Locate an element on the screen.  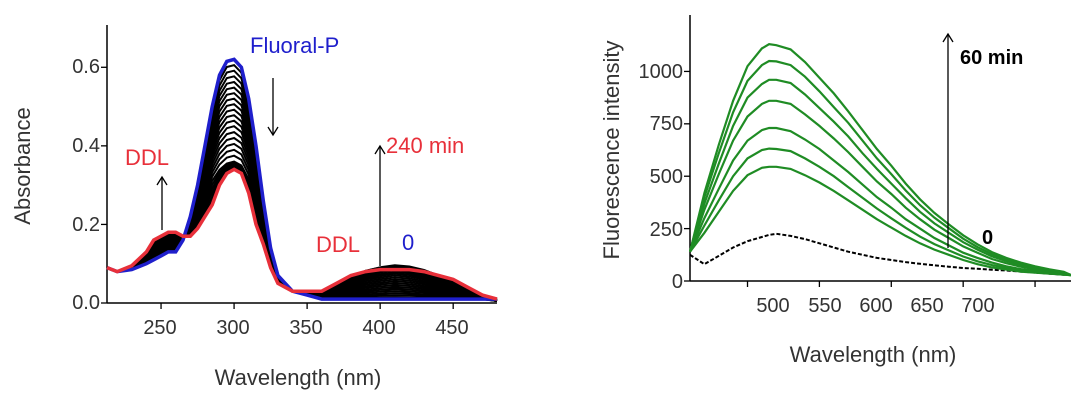
fluorescence-baseline-series is located at coordinates (880, 254).